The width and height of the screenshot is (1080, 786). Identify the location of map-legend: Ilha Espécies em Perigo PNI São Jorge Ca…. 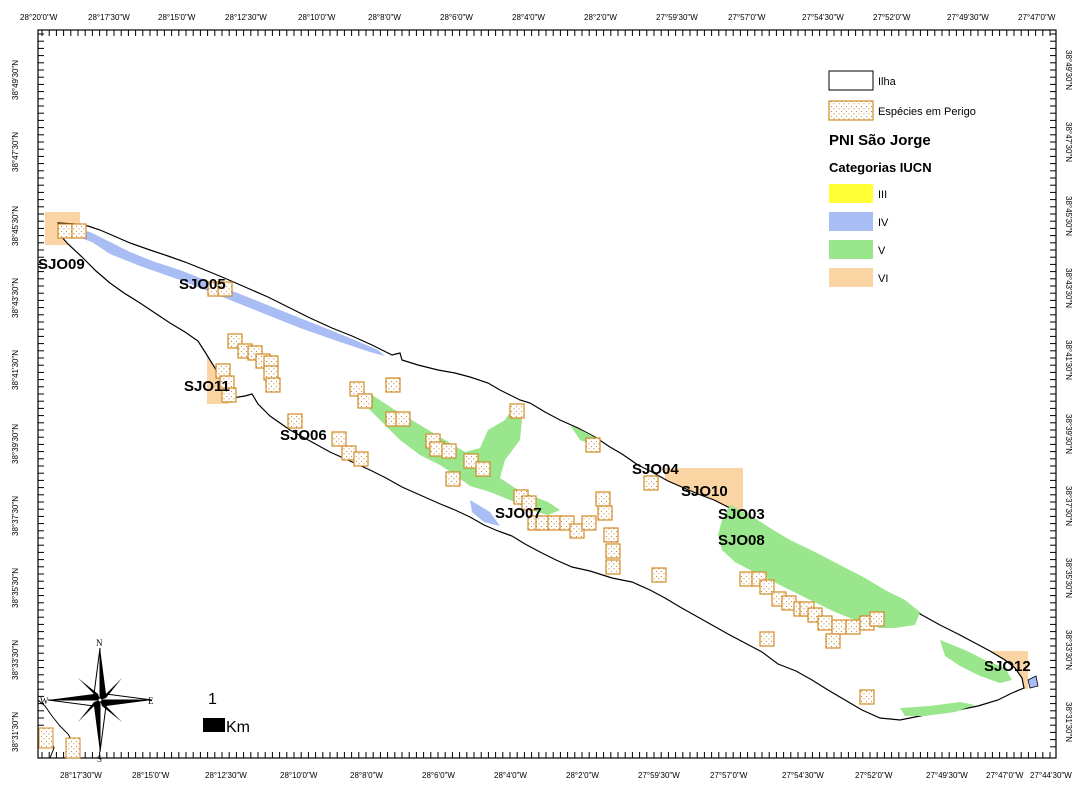
(902, 178).